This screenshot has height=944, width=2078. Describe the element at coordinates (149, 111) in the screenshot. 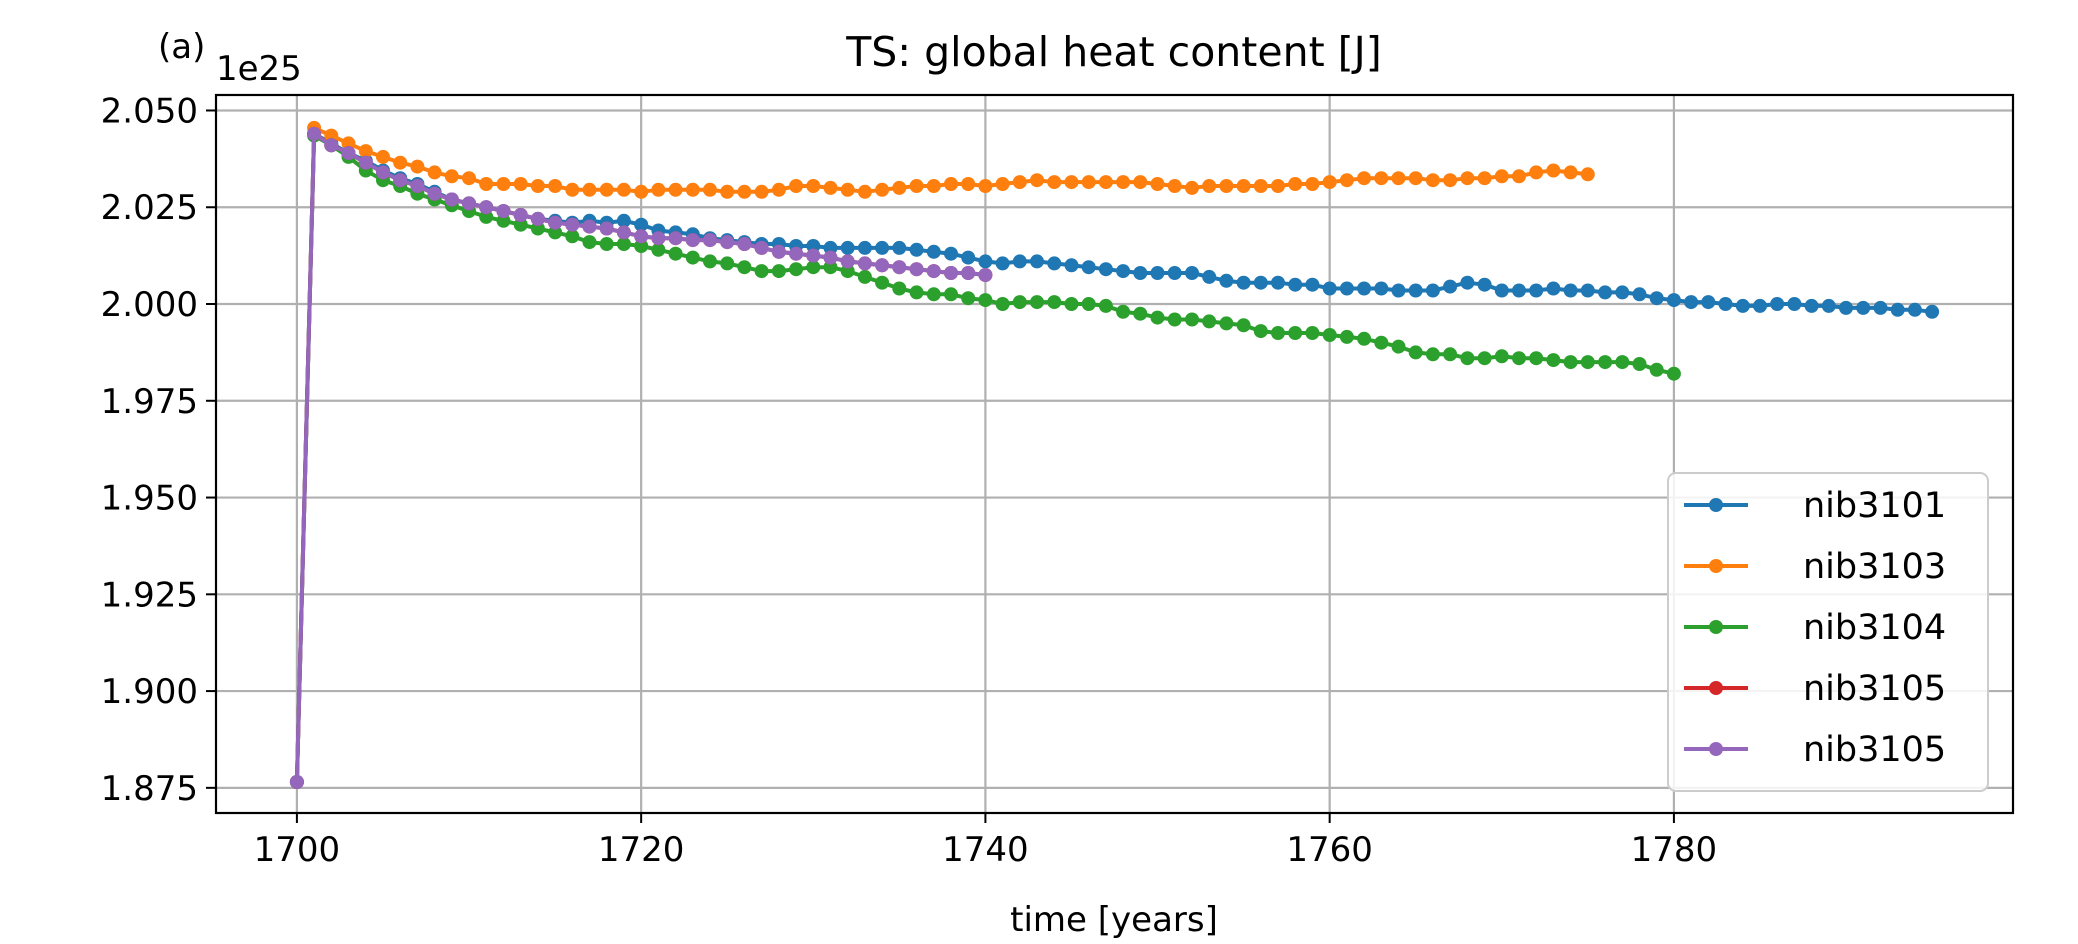

I see `y-tick-label: 2.050` at that location.